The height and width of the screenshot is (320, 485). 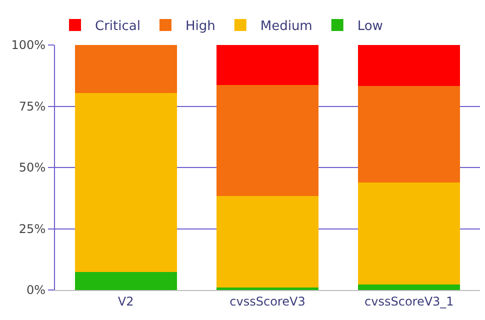 I want to click on legend-label: Critical, so click(x=117, y=26).